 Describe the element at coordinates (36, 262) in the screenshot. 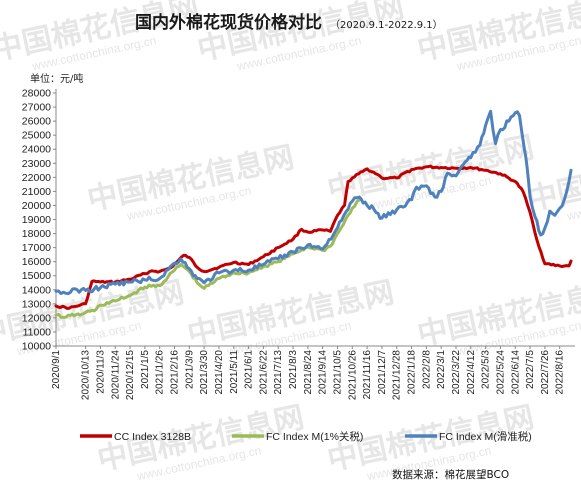

I see `y-tick-label: 16000` at that location.